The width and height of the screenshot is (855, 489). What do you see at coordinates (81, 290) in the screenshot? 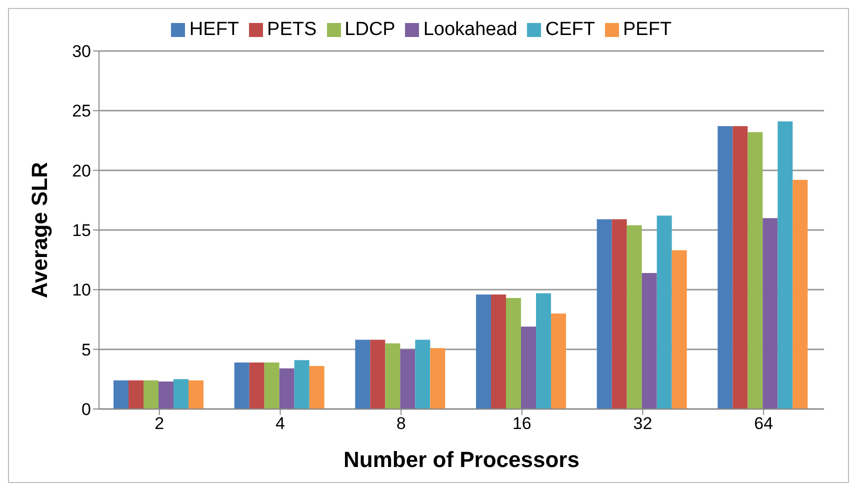
I see `y-tick-label: 10` at bounding box center [81, 290].